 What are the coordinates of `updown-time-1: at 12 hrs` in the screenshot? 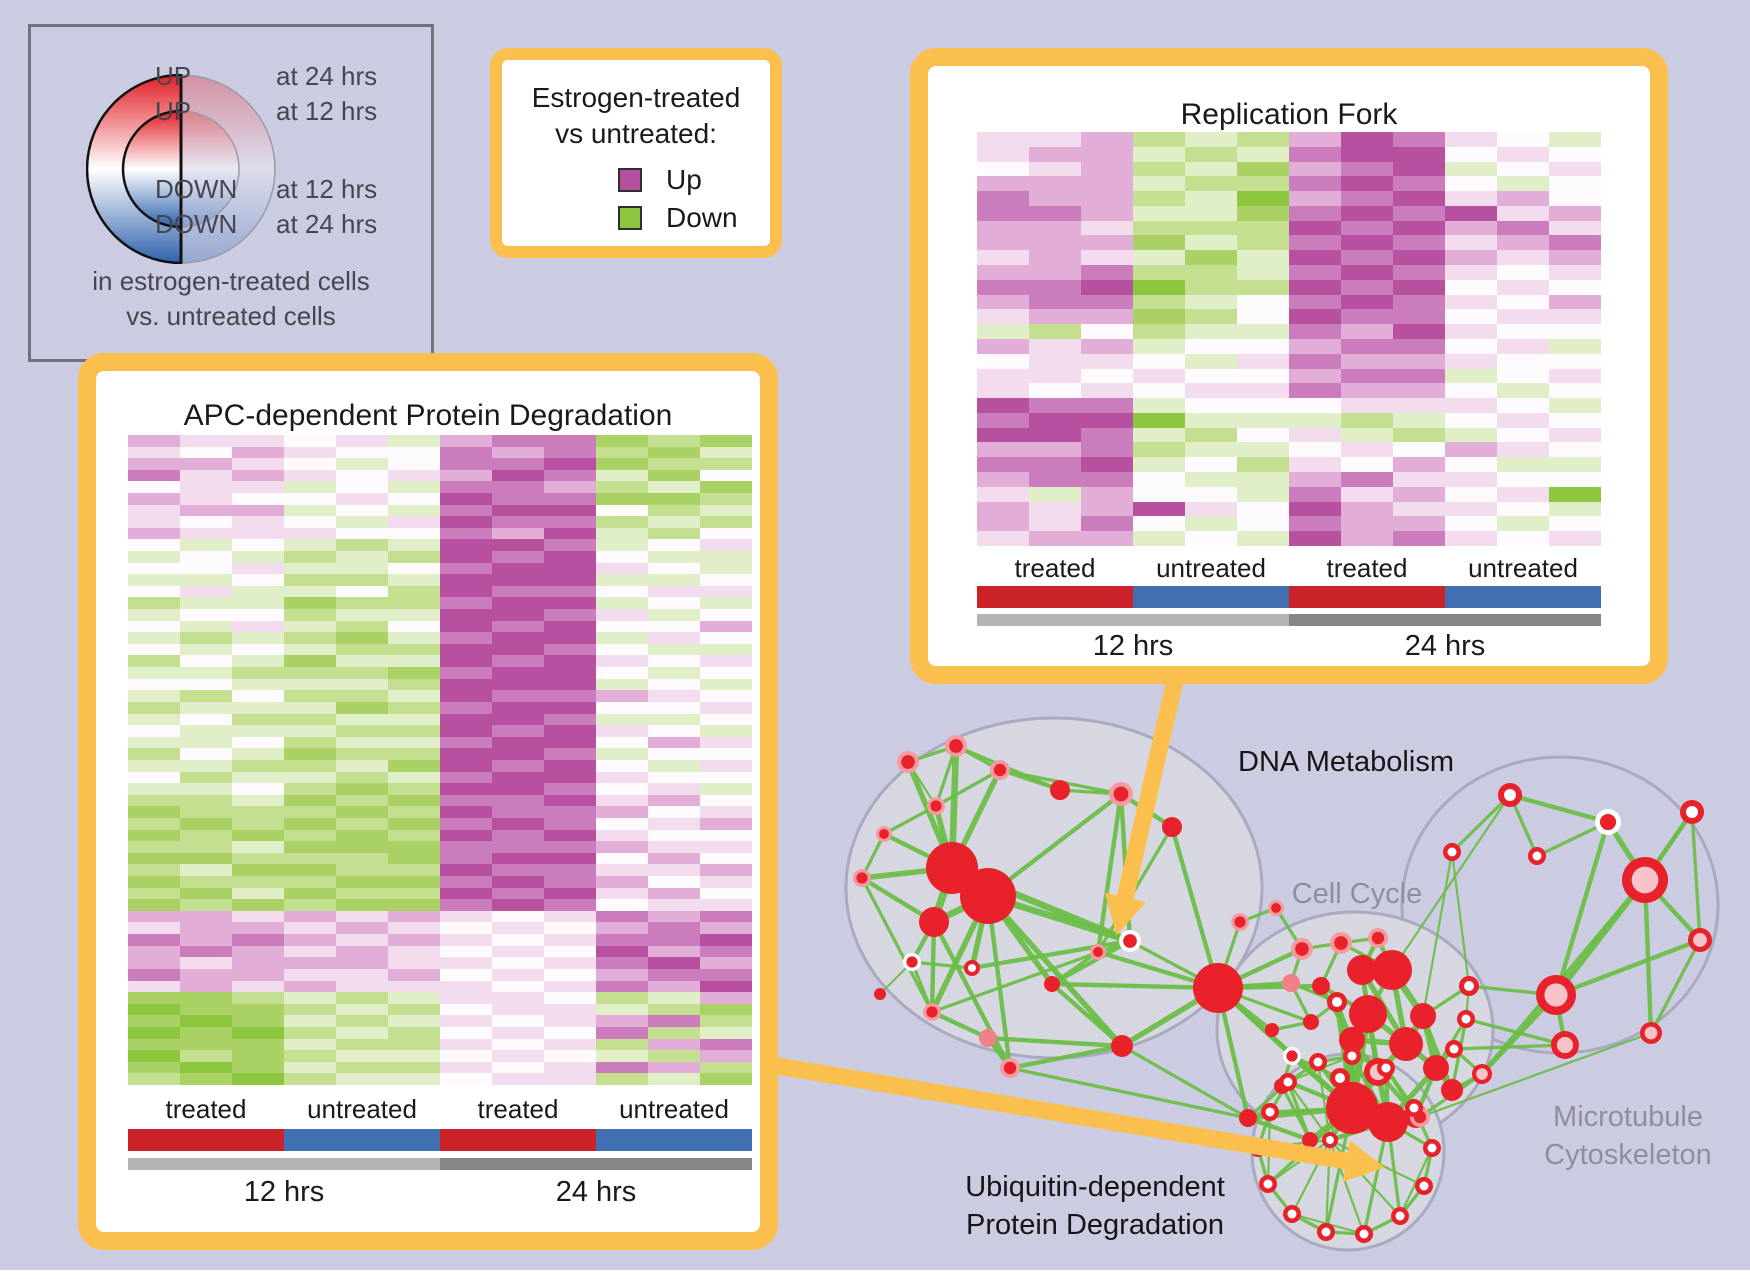 It's located at (327, 111).